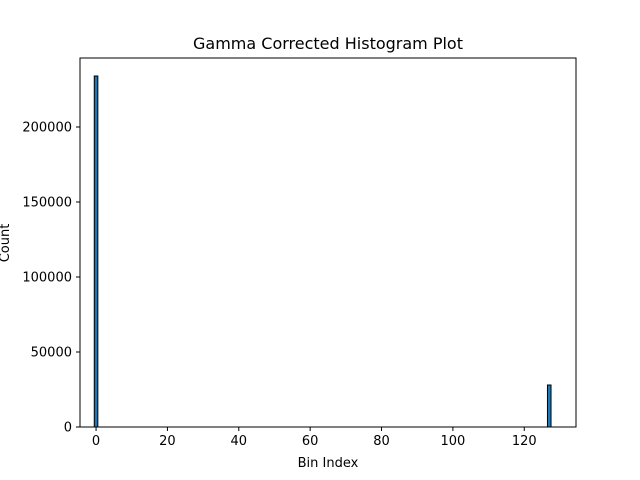  Describe the element at coordinates (381, 441) in the screenshot. I see `x-tick-label: 80` at that location.